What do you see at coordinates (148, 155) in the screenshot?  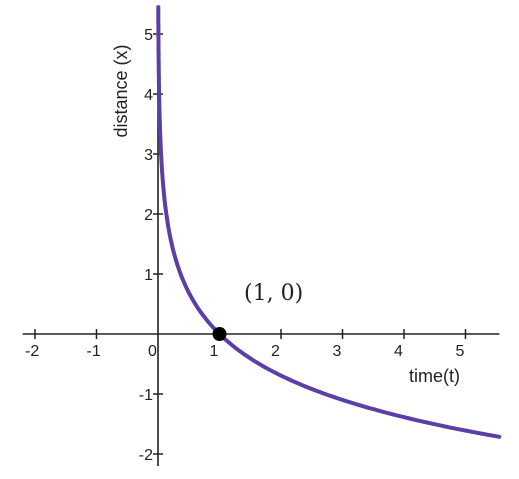 I see `y-tick-label: 3` at bounding box center [148, 155].